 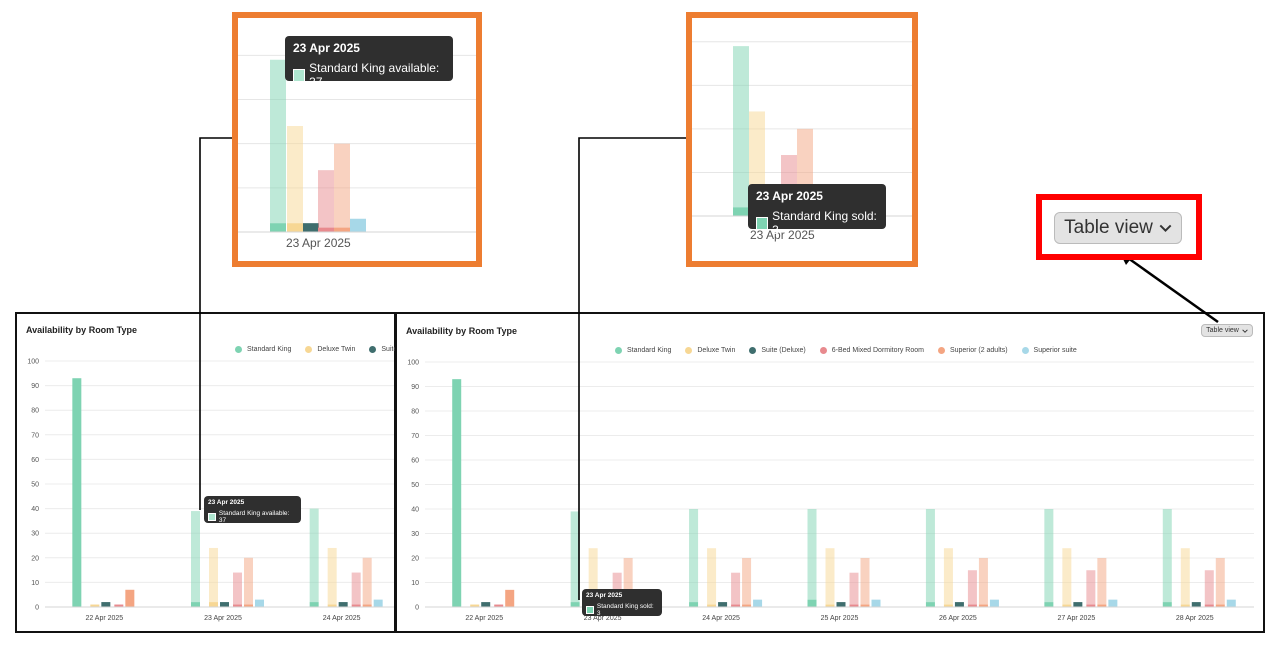 What do you see at coordinates (1118, 228) in the screenshot?
I see `table-view-button-zoomed: Table view` at bounding box center [1118, 228].